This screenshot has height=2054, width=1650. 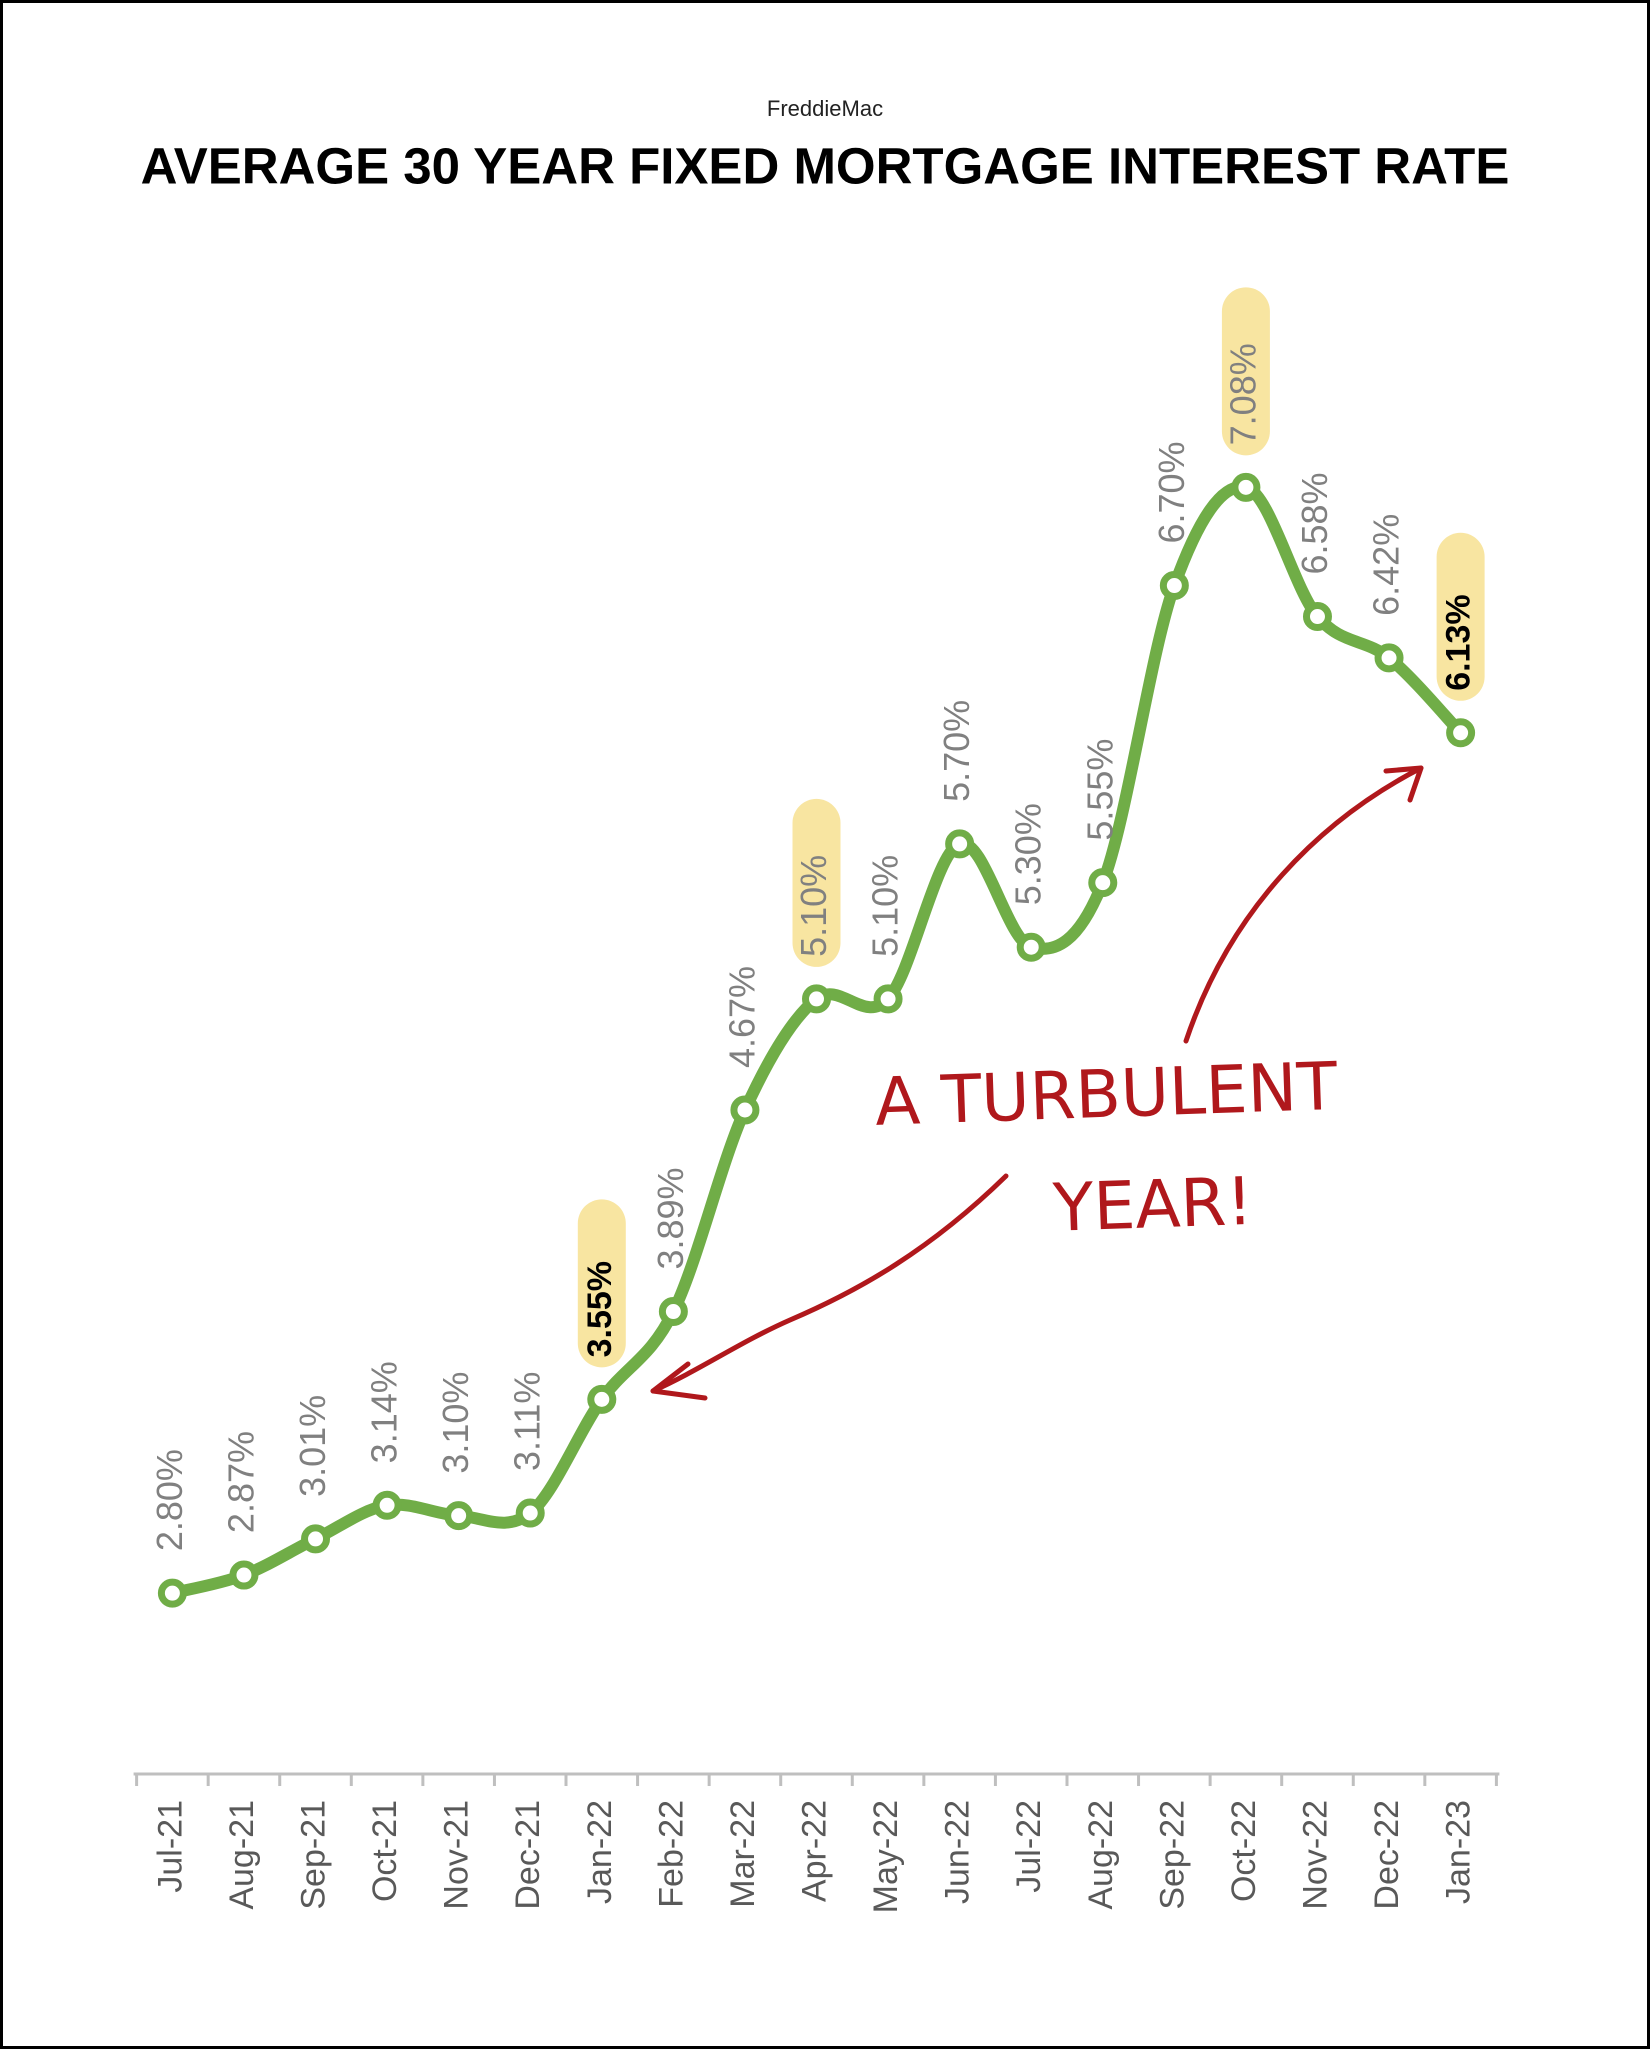 I want to click on data-label: 3.01%, so click(x=312, y=1446).